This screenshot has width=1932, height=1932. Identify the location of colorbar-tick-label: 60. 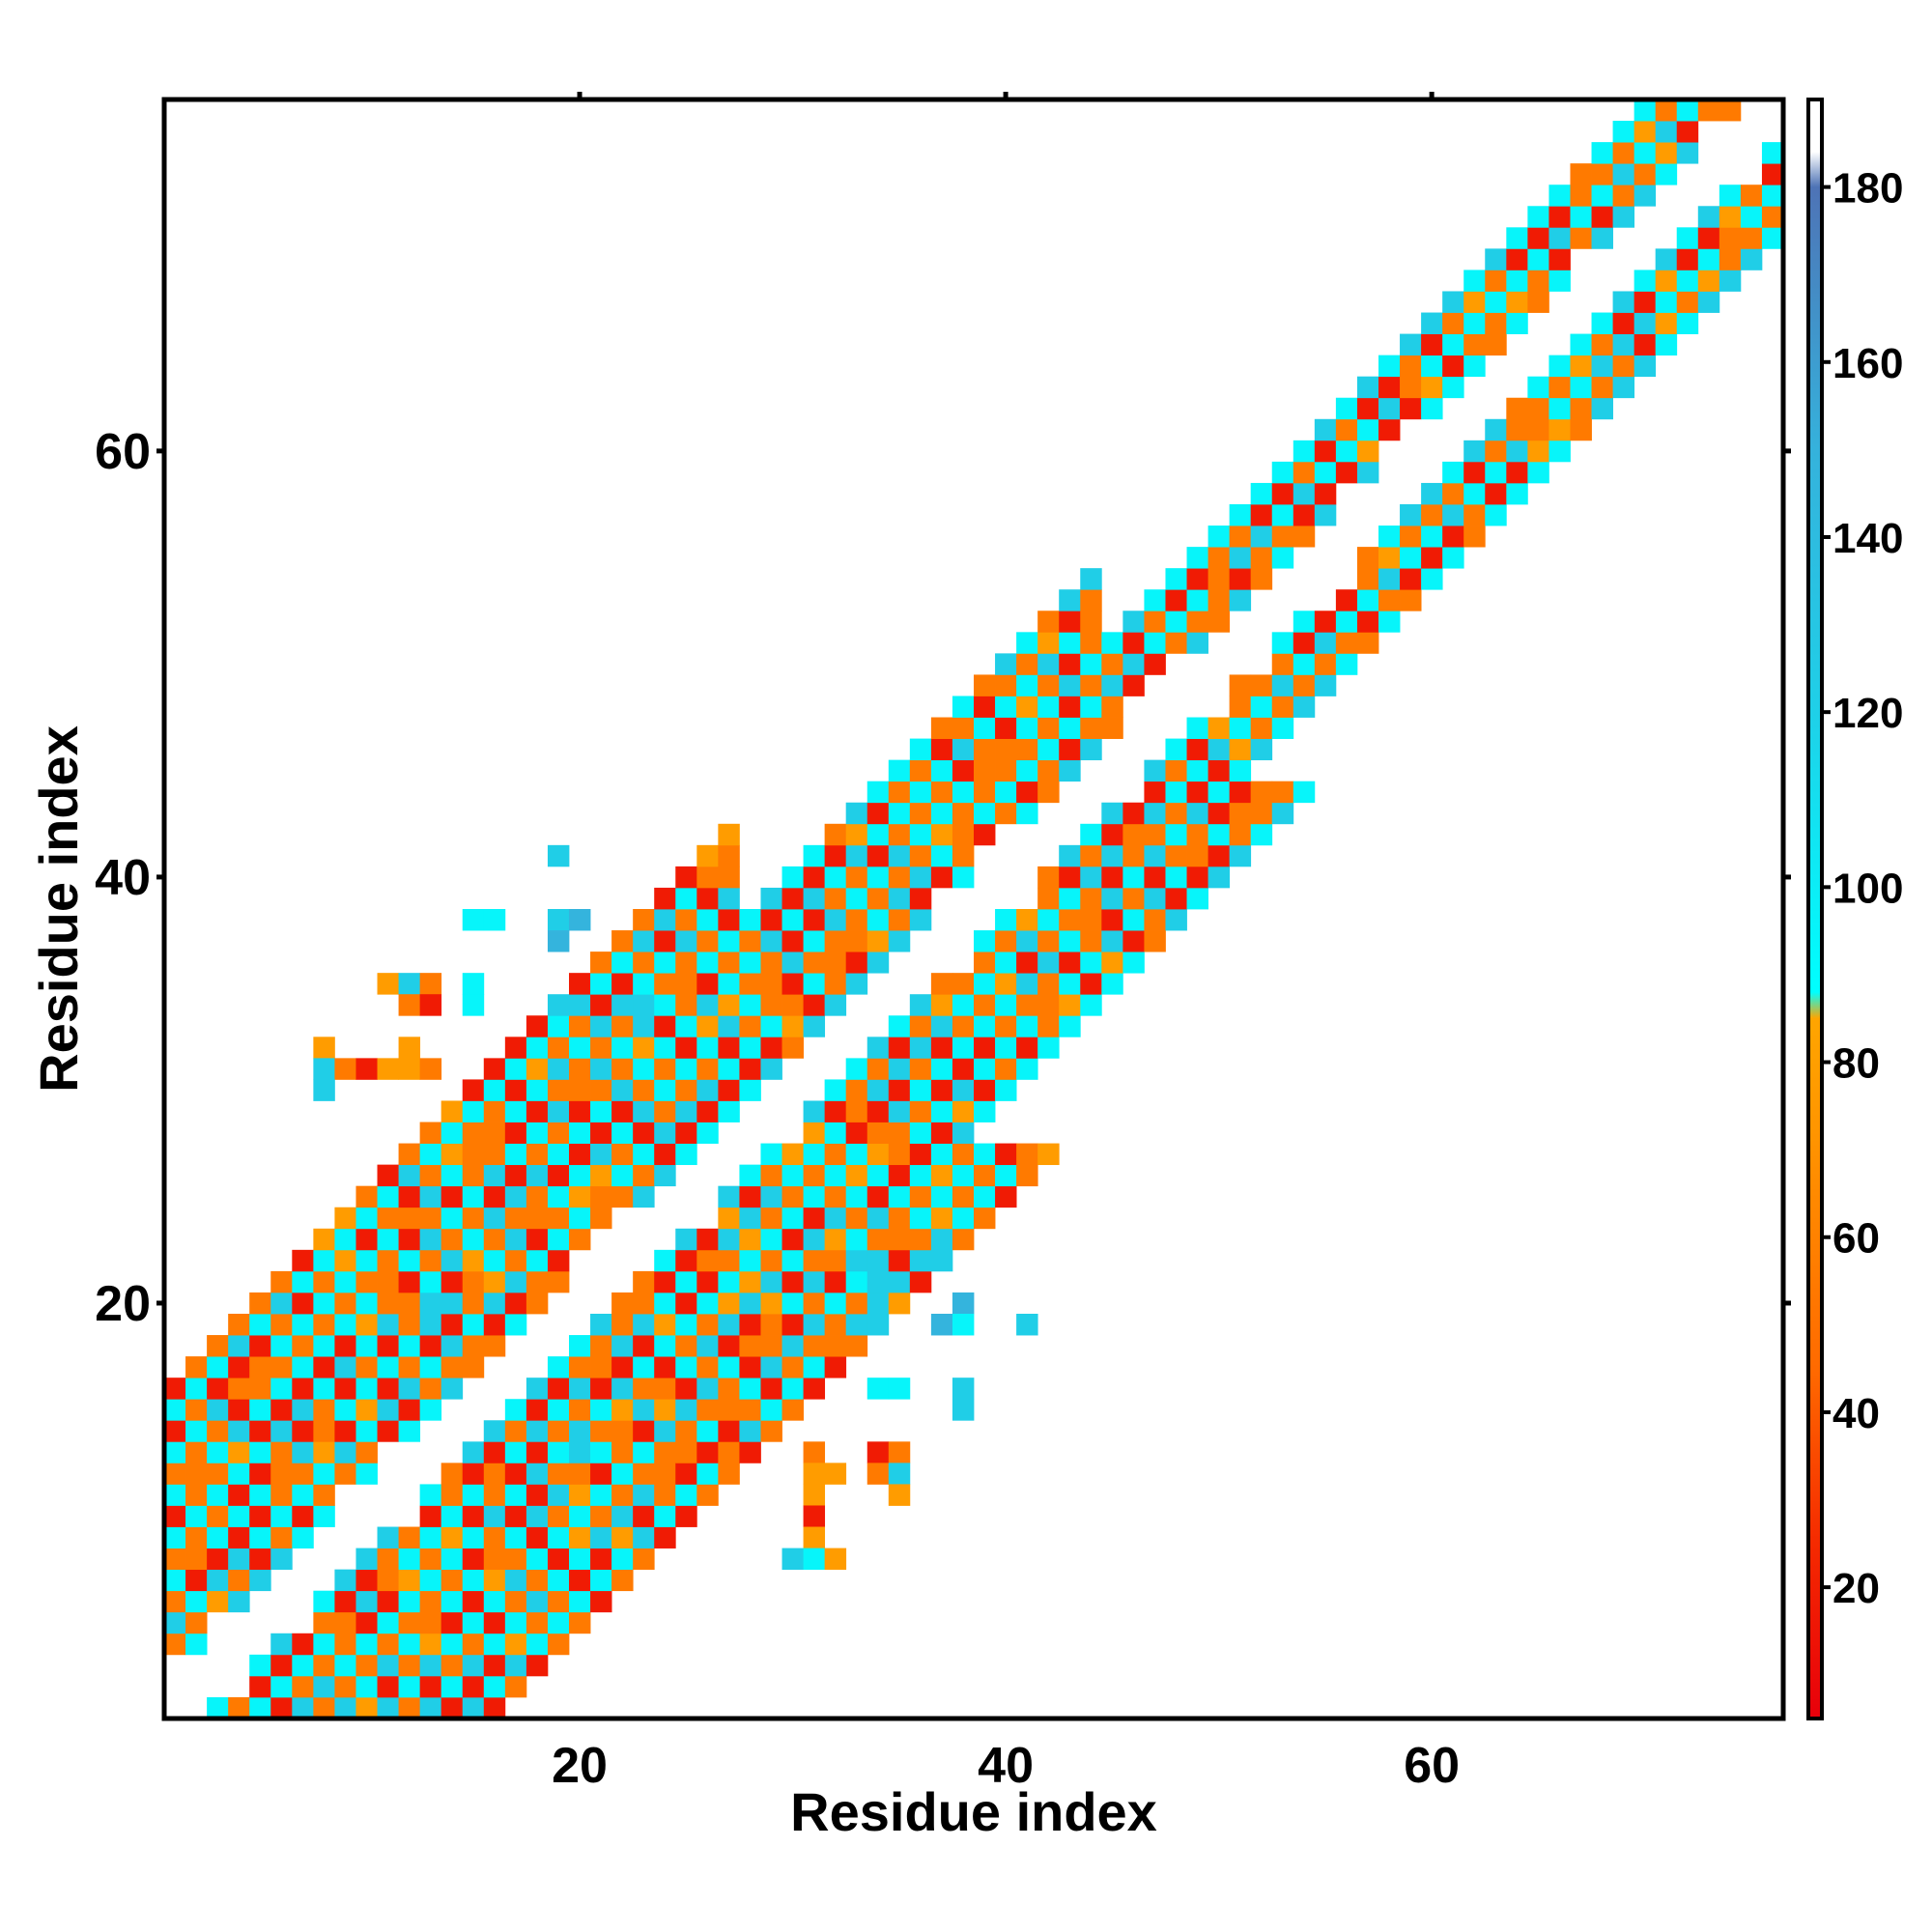
(1856, 1239).